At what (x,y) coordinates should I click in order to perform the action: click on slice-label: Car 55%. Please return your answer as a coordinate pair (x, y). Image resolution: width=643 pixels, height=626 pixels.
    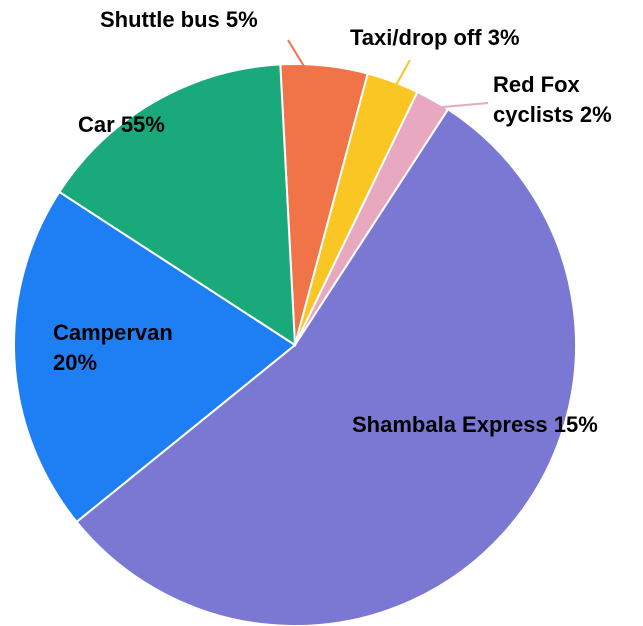
    Looking at the image, I should click on (153, 125).